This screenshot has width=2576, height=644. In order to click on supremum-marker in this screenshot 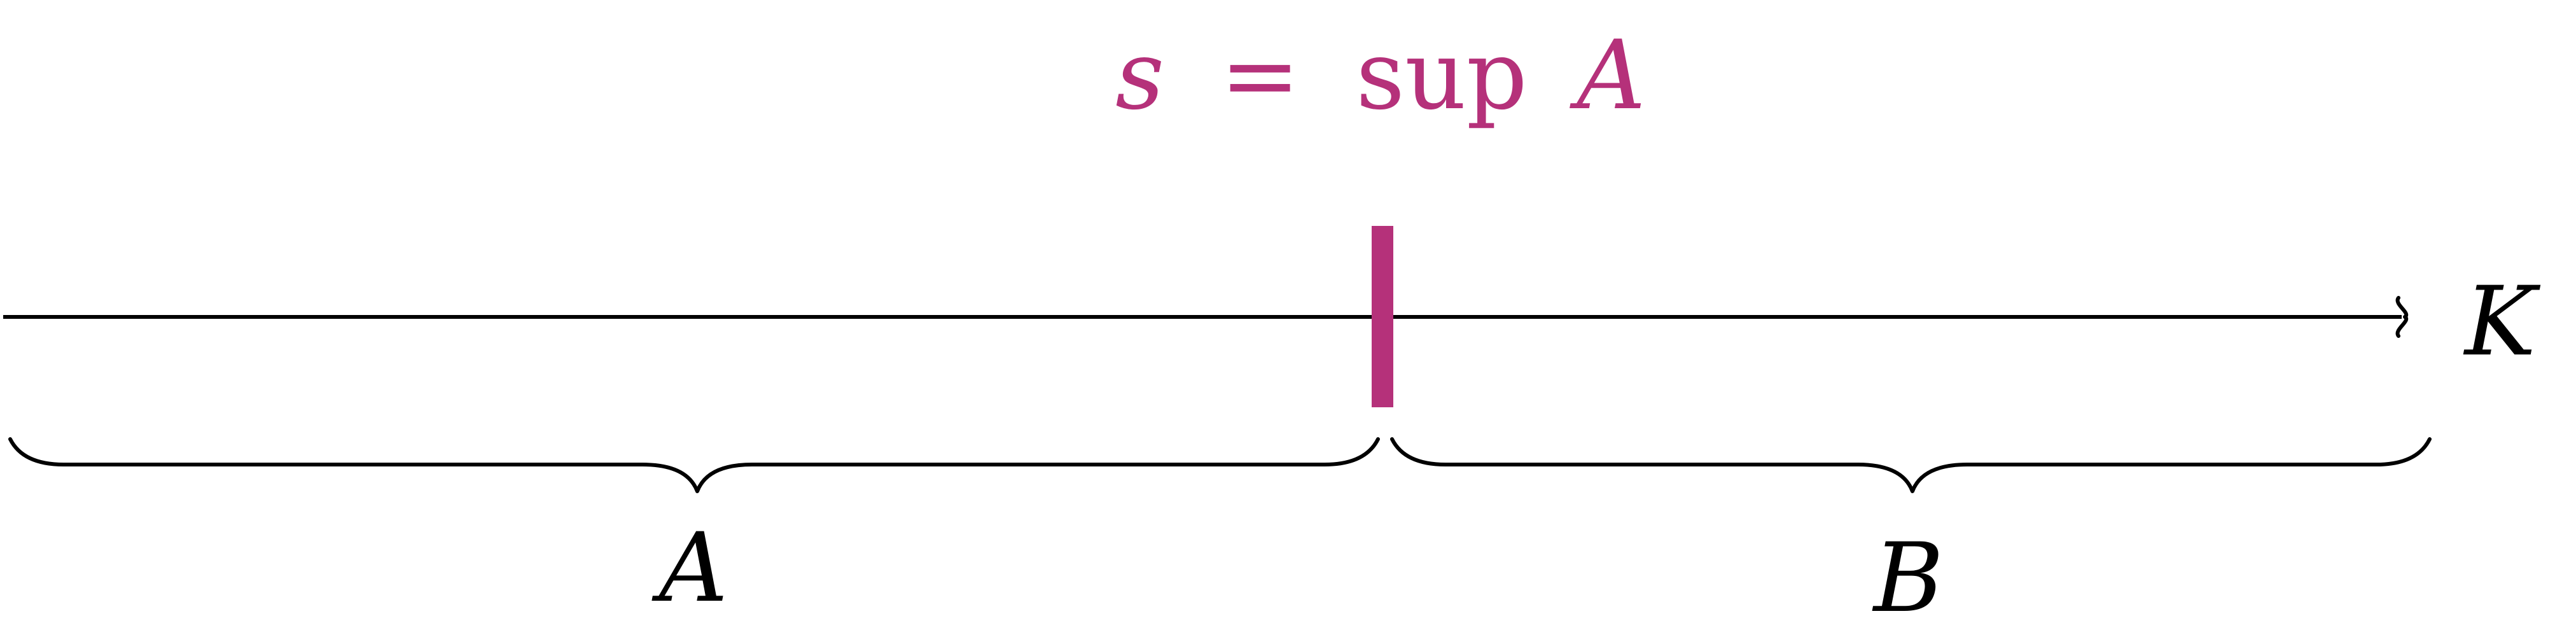, I will do `click(1383, 316)`.